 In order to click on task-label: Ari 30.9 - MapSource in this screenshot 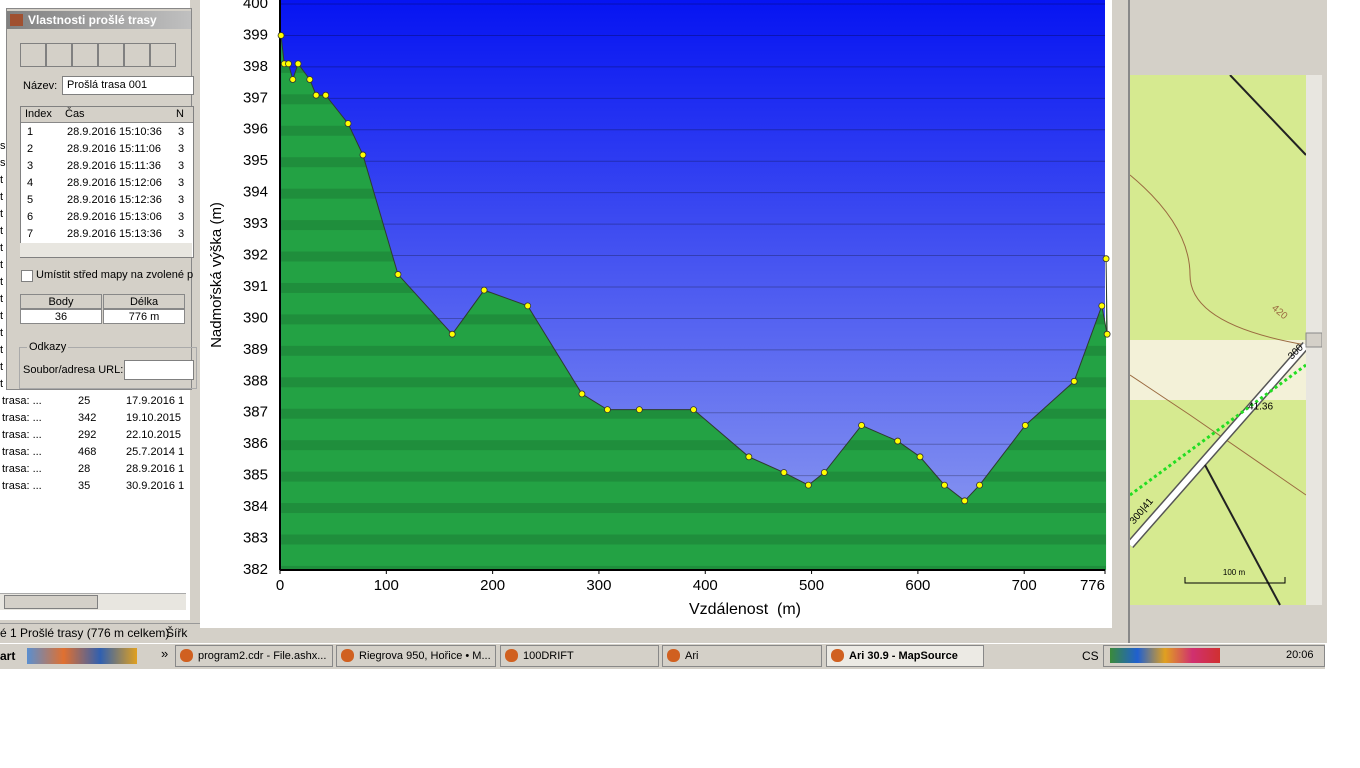, I will do `click(903, 656)`.